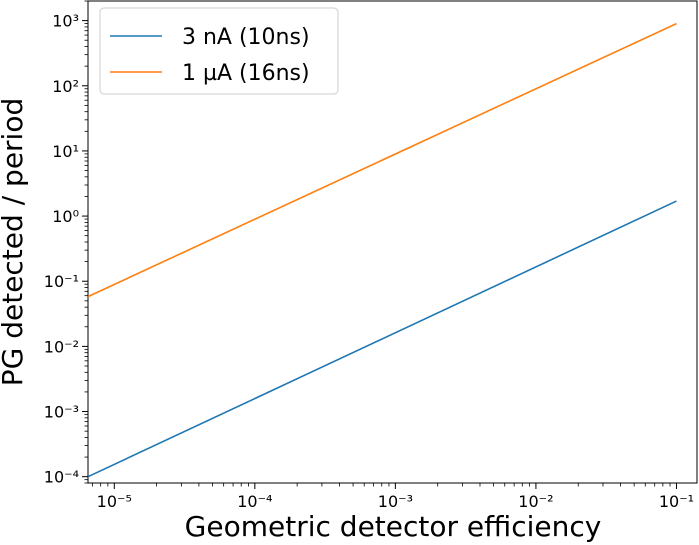 The height and width of the screenshot is (545, 699). What do you see at coordinates (246, 73) in the screenshot?
I see `legend-label-series-2: 1 µA (16ns)` at bounding box center [246, 73].